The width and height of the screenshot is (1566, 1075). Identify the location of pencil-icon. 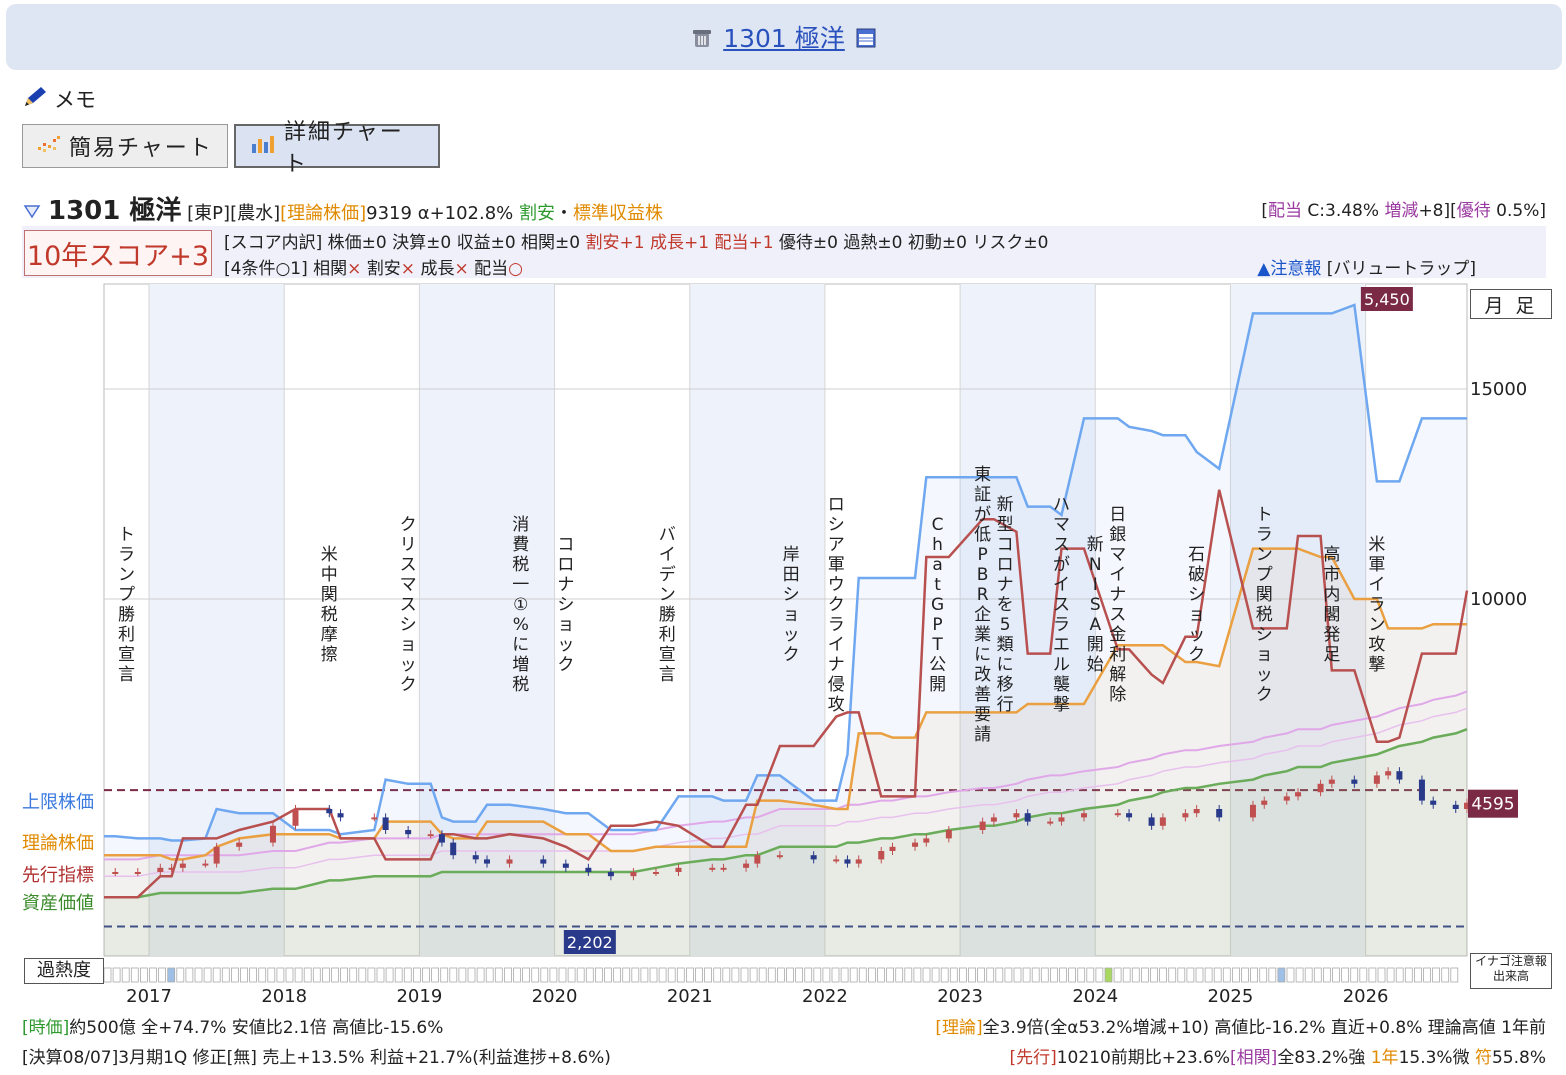
(35, 99).